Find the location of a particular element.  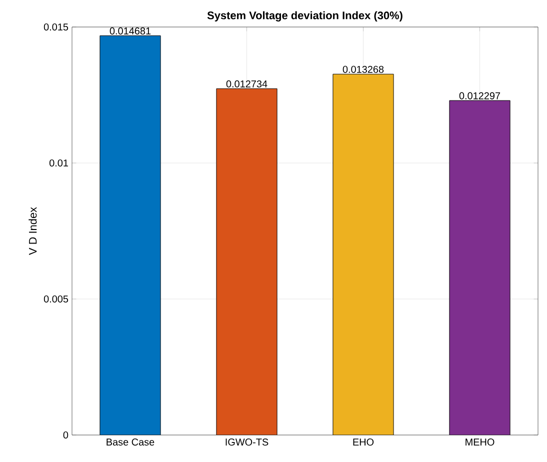

y-tick-label: 0.015 is located at coordinates (56, 27).